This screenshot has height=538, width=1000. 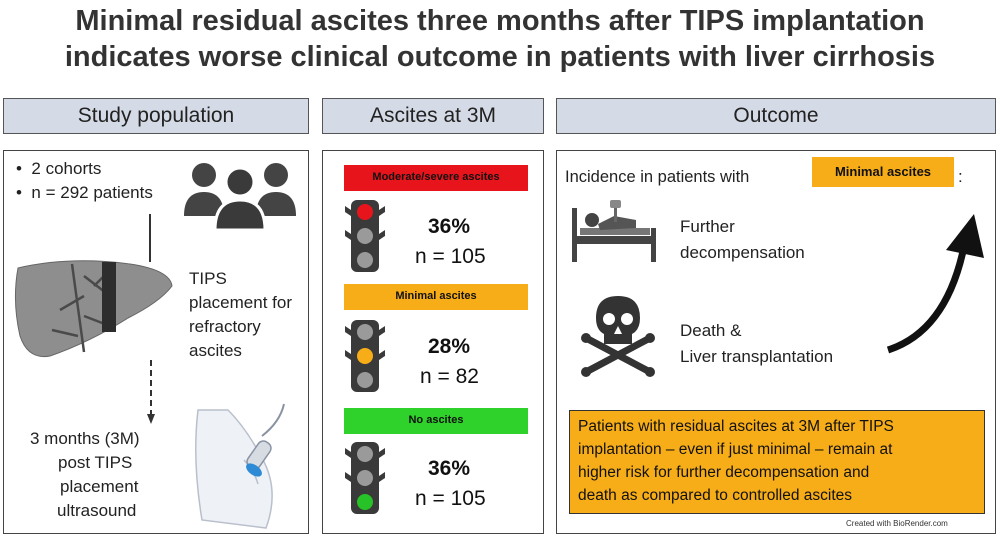 What do you see at coordinates (365, 236) in the screenshot?
I see `traffic-light-red-icon` at bounding box center [365, 236].